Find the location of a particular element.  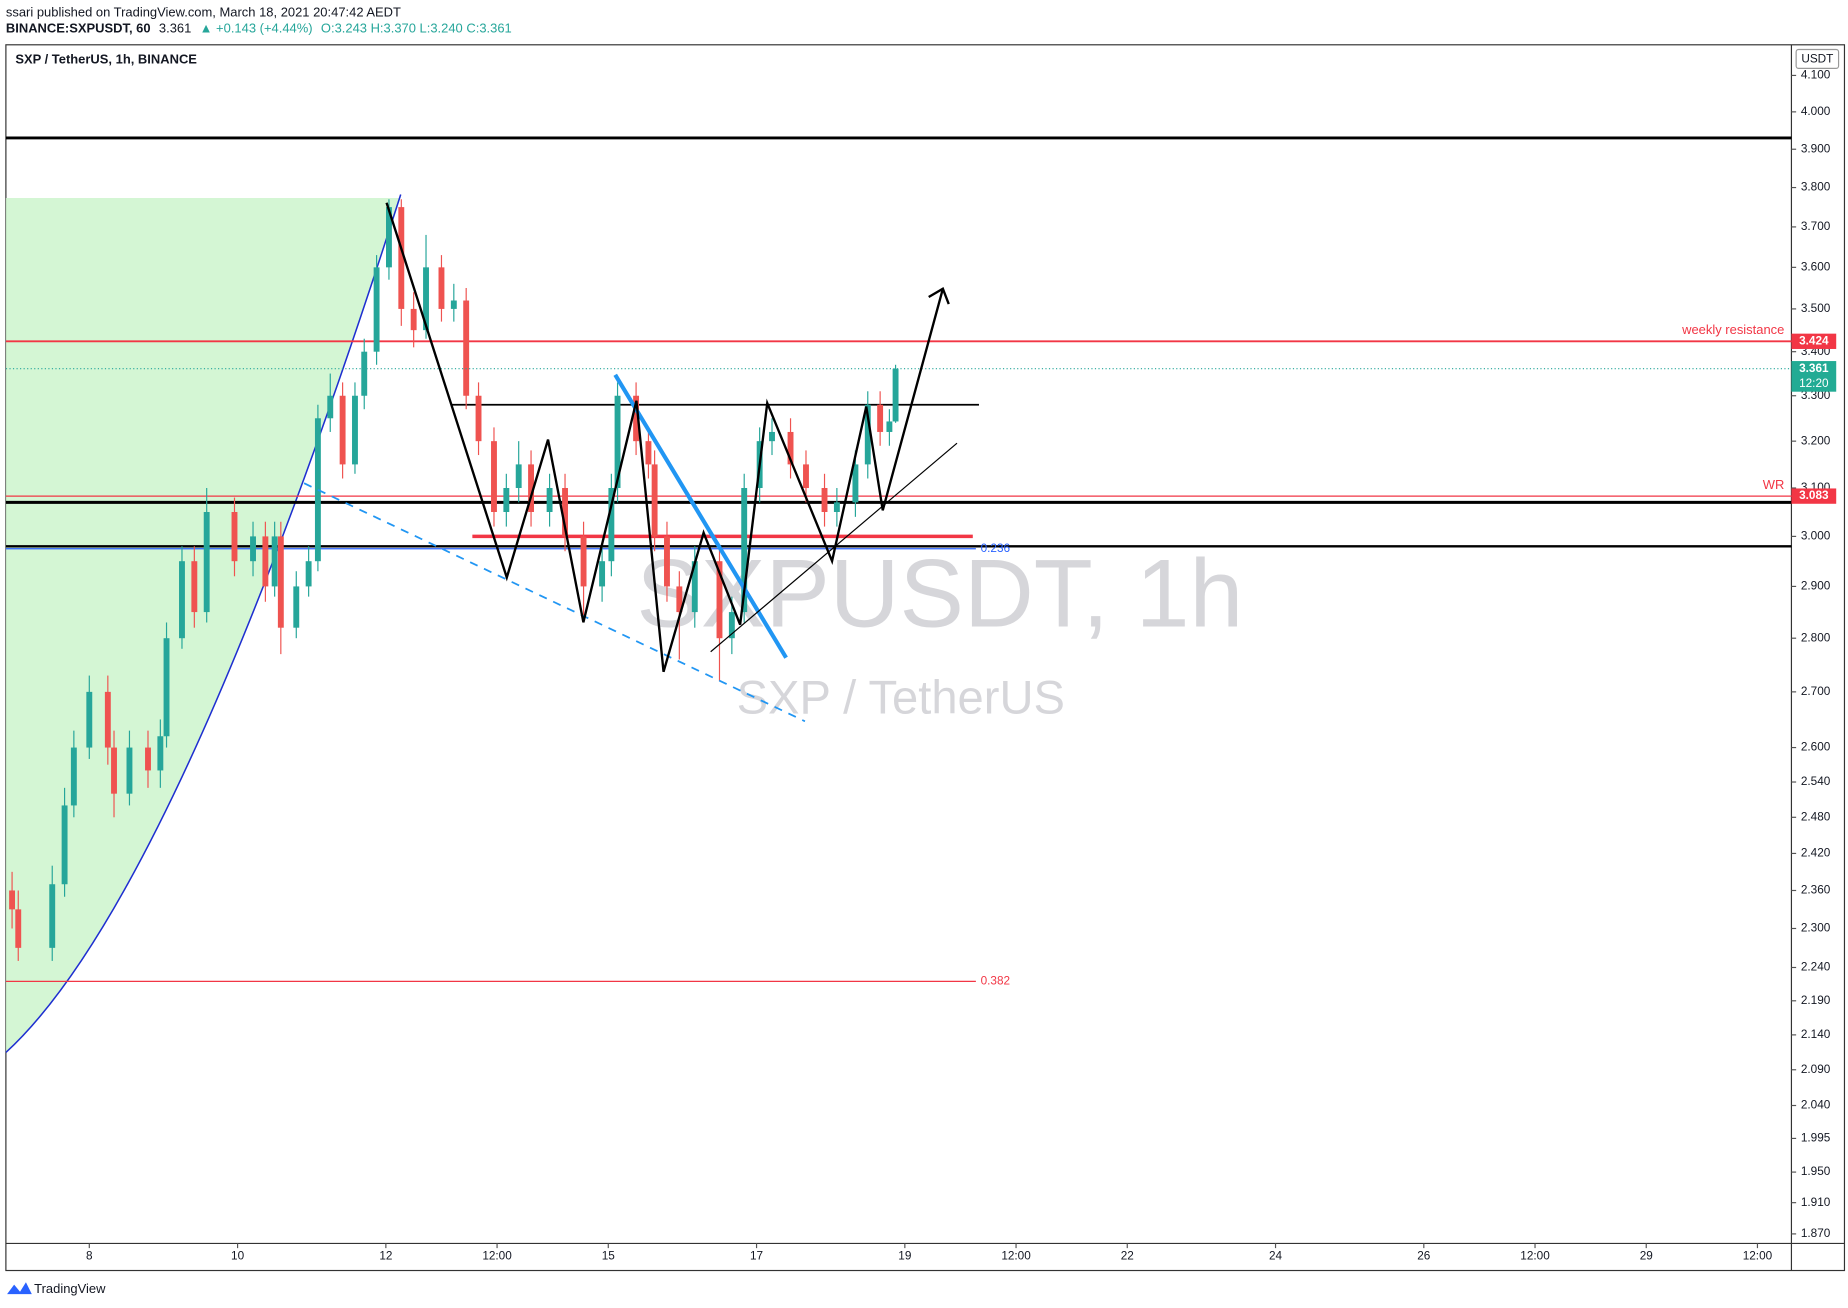

annotation: weekly resistance is located at coordinates (1732, 329).